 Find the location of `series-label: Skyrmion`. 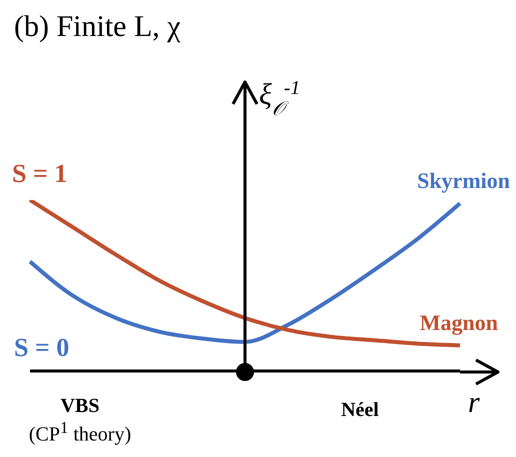

series-label: Skyrmion is located at coordinates (463, 180).